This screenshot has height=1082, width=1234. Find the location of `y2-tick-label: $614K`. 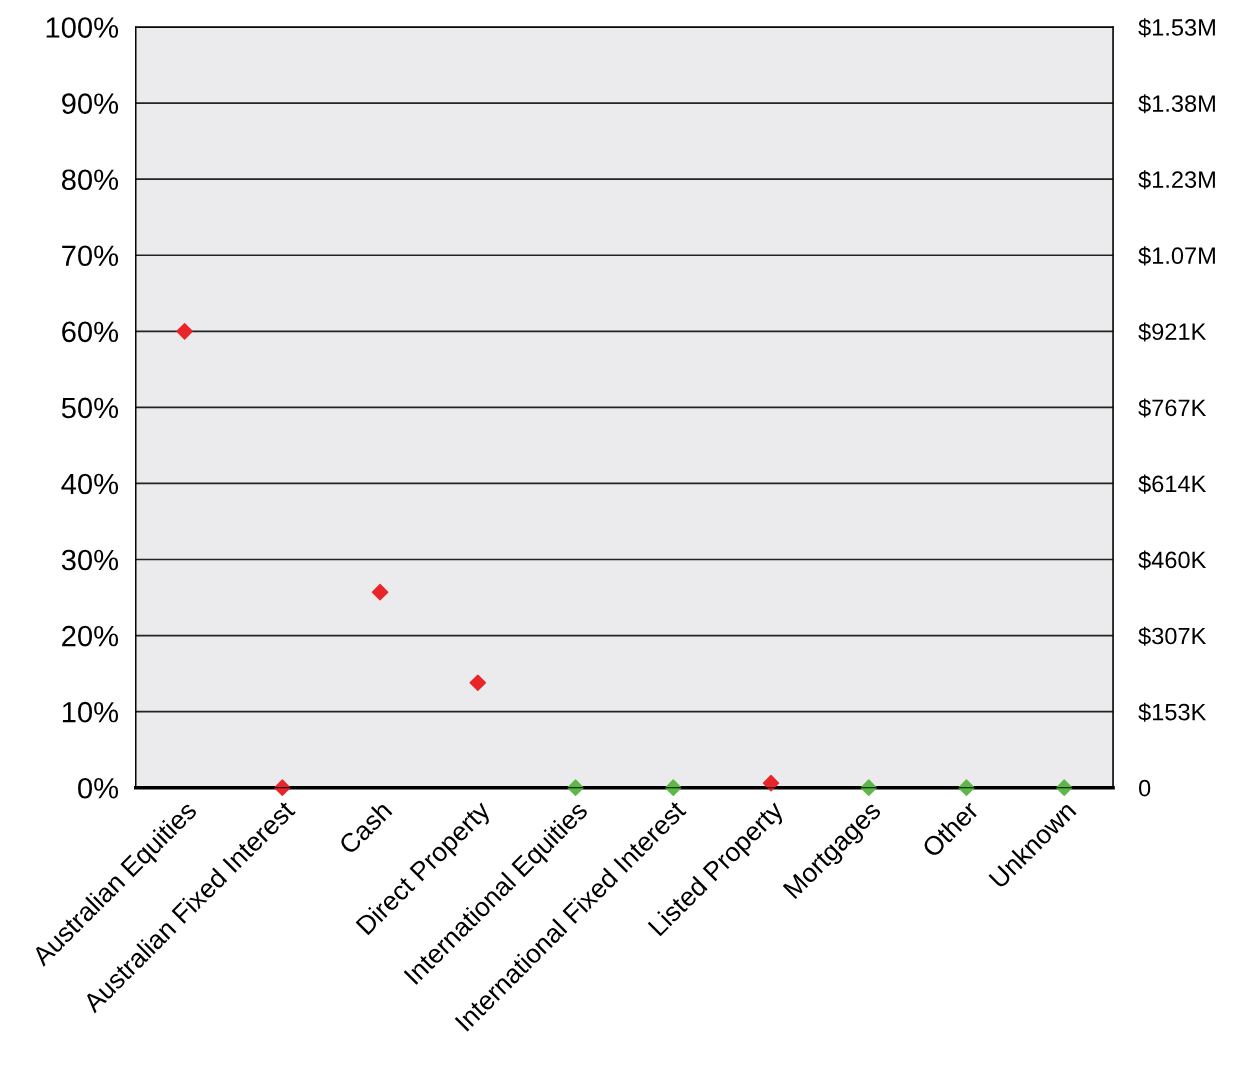

y2-tick-label: $614K is located at coordinates (1172, 484).